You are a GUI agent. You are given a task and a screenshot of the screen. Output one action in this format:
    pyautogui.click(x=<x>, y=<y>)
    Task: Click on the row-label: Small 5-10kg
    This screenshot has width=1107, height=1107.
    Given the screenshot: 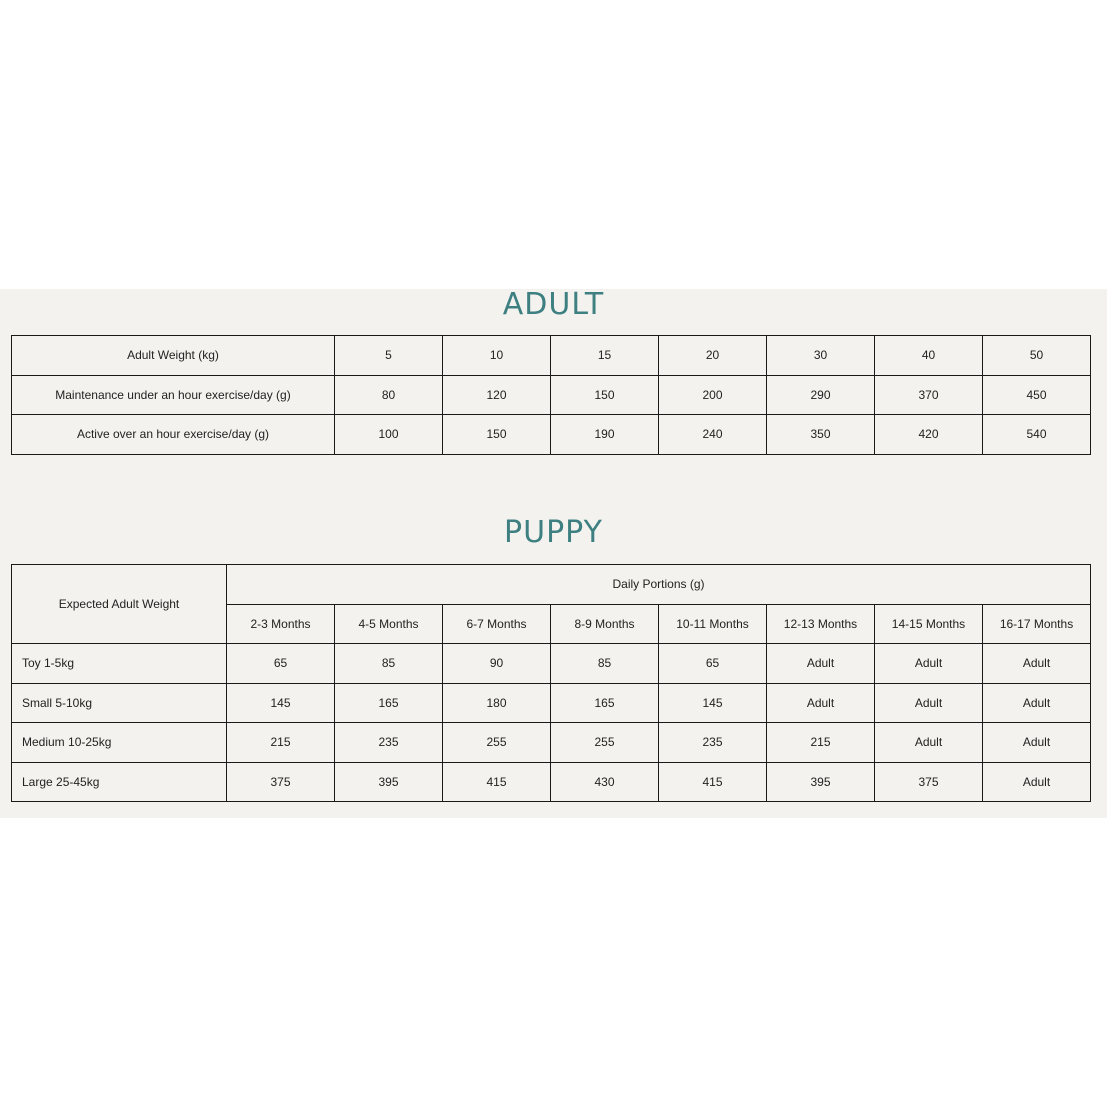 What is the action you would take?
    pyautogui.click(x=119, y=702)
    